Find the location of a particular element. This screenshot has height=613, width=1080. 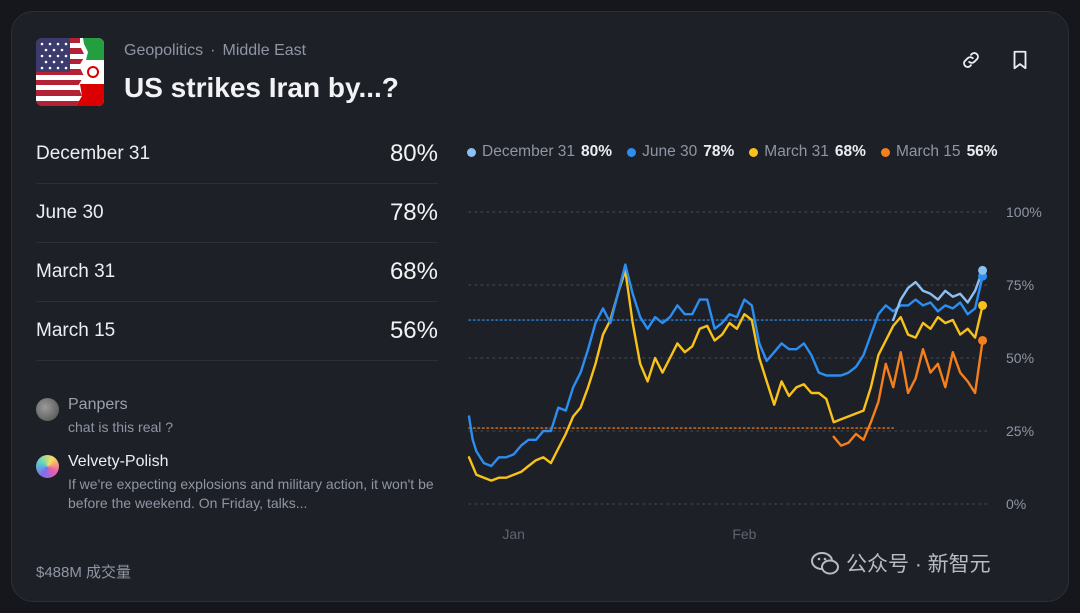

x-tick-label: Jan is located at coordinates (513, 534).